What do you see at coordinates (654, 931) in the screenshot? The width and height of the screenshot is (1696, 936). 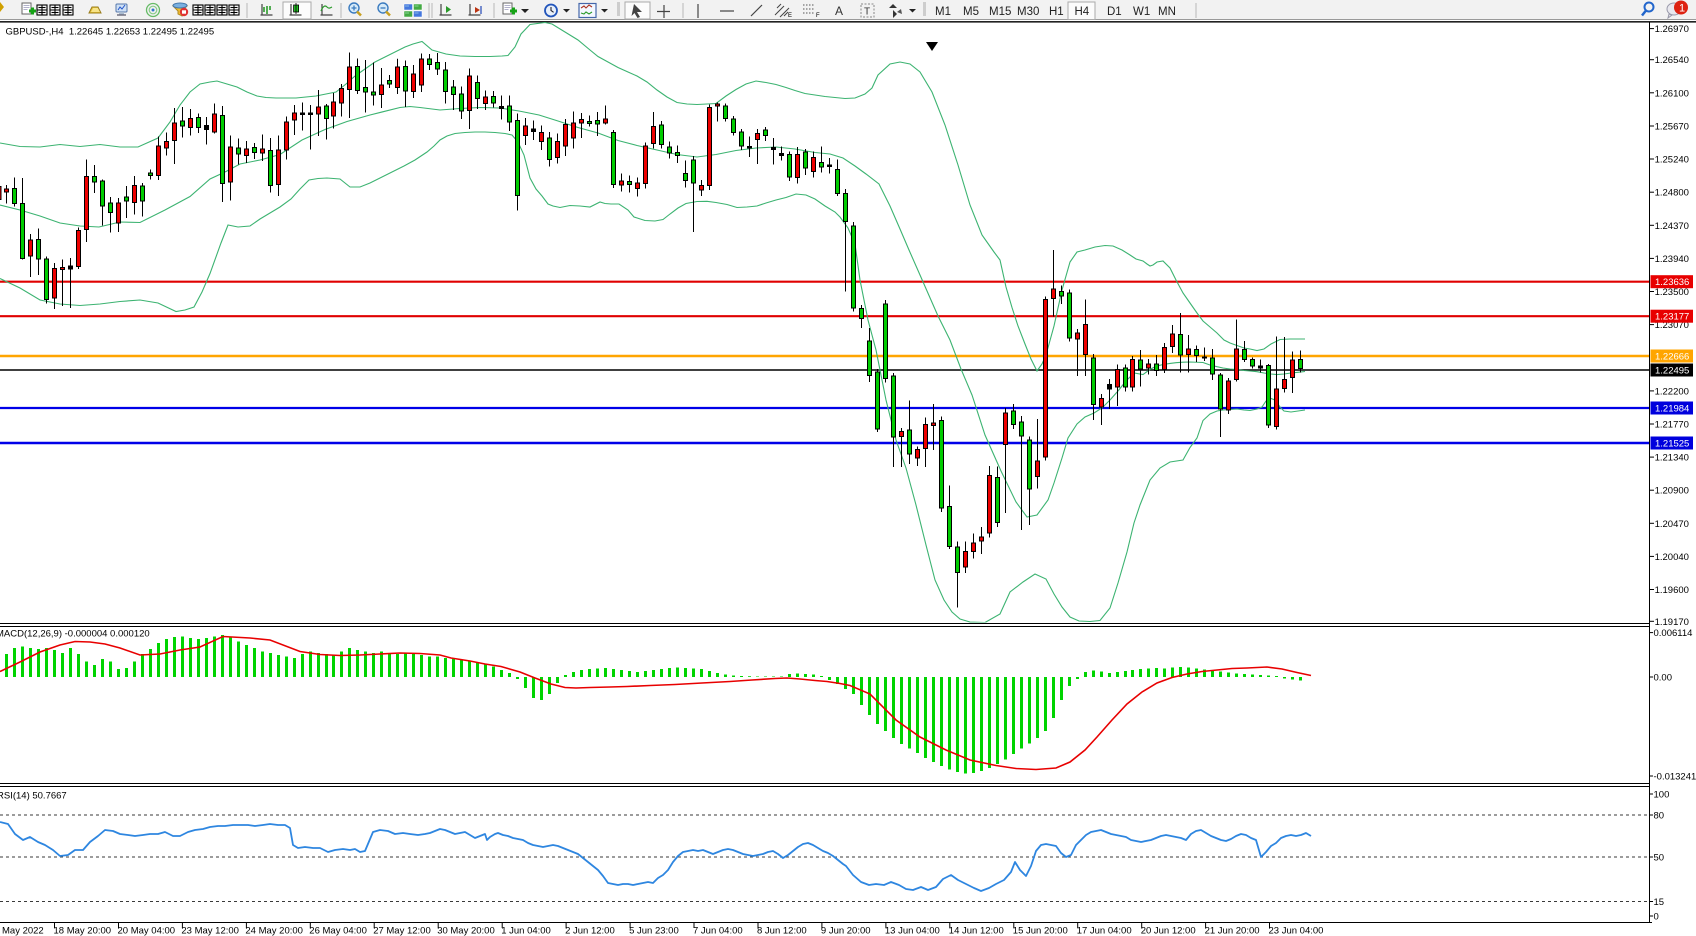 I see `svg-text: 5 Jun 23:00` at bounding box center [654, 931].